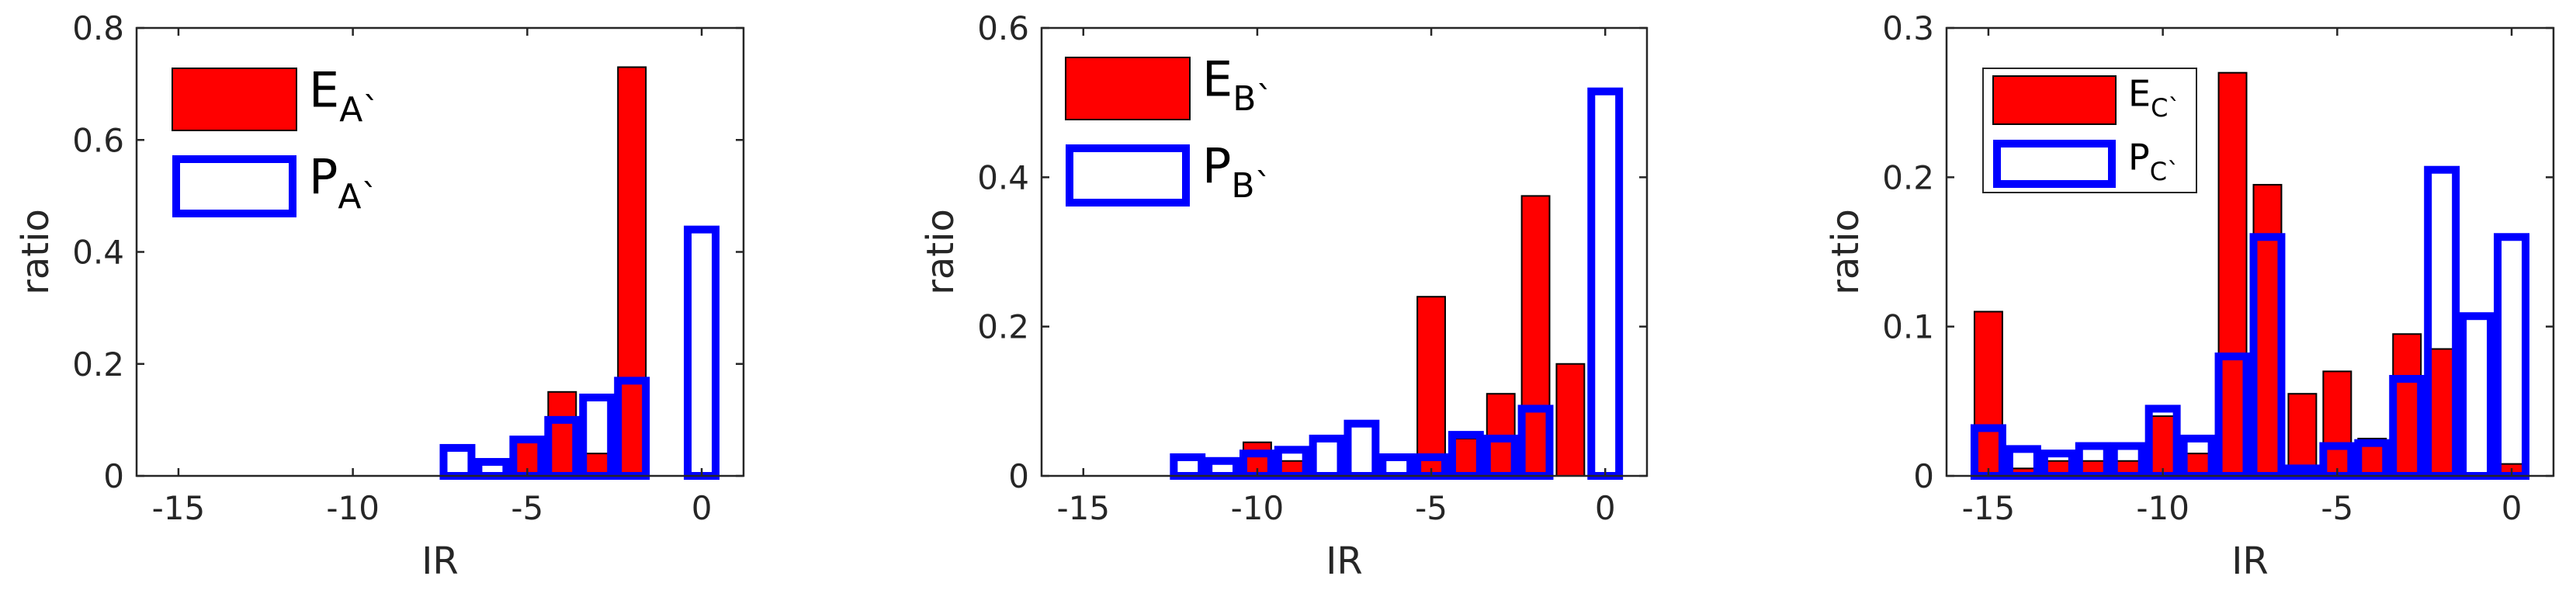 This screenshot has height=597, width=2576. I want to click on legend-1: EA`PA`, so click(276, 139).